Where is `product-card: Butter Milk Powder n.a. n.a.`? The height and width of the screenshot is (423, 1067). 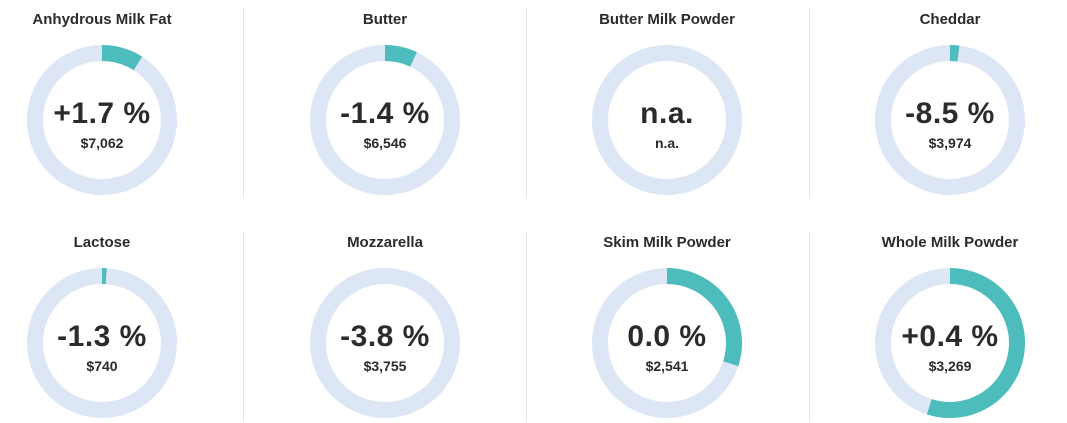 product-card: Butter Milk Powder n.a. n.a. is located at coordinates (667, 100).